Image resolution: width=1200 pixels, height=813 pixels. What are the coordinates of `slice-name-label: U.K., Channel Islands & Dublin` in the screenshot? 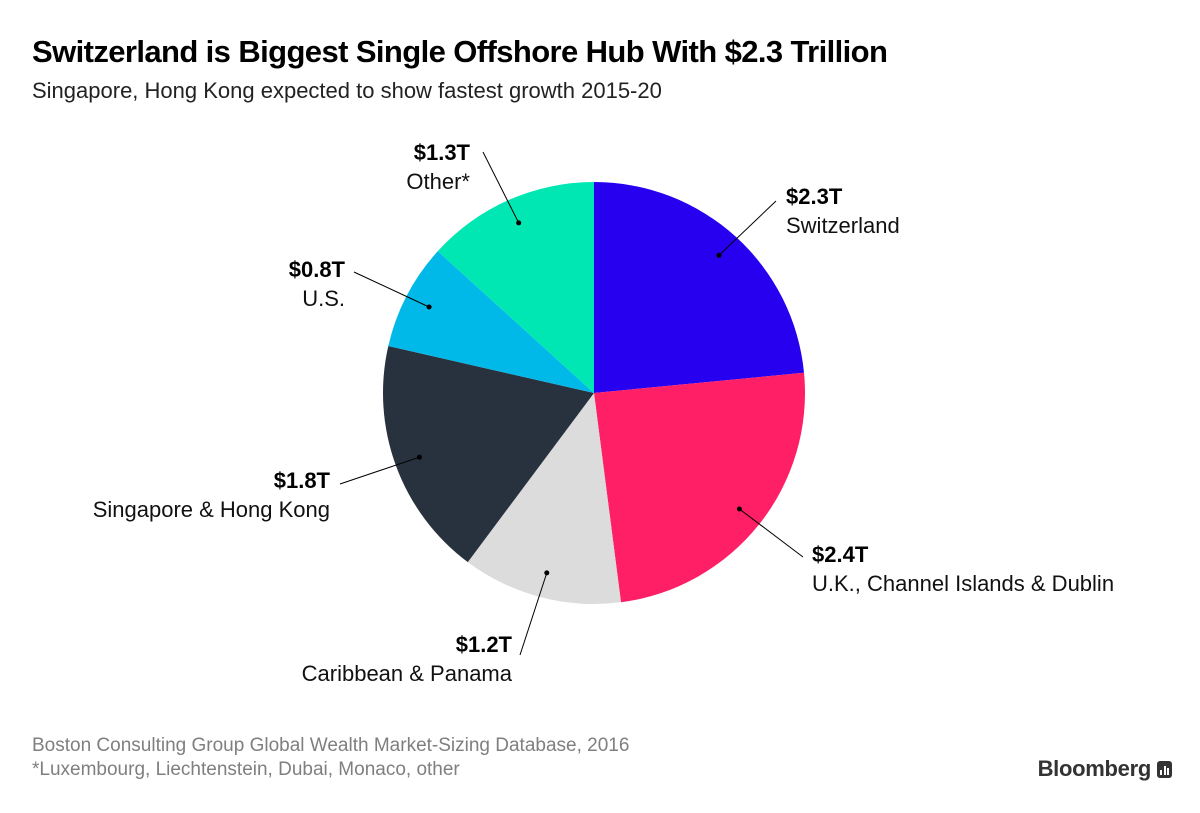 It's located at (963, 583).